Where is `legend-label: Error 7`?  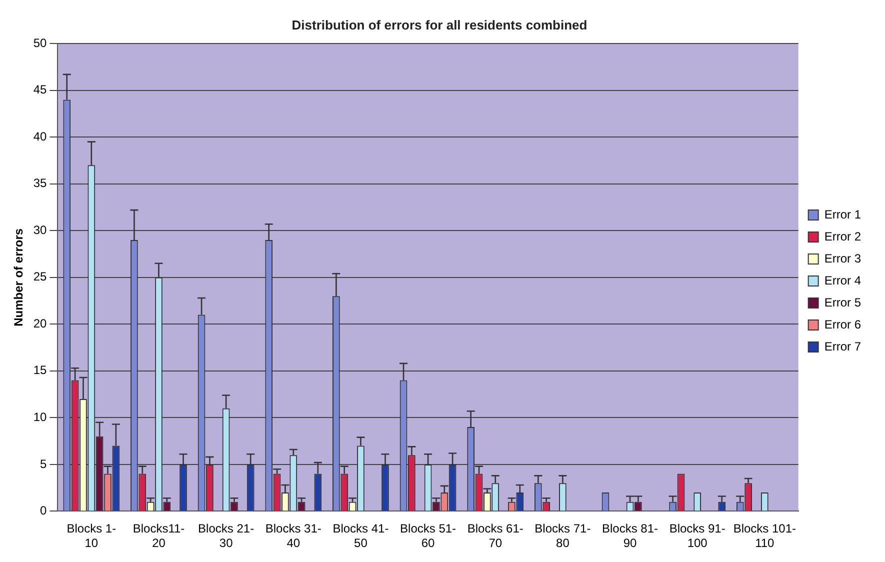 legend-label: Error 7 is located at coordinates (843, 346).